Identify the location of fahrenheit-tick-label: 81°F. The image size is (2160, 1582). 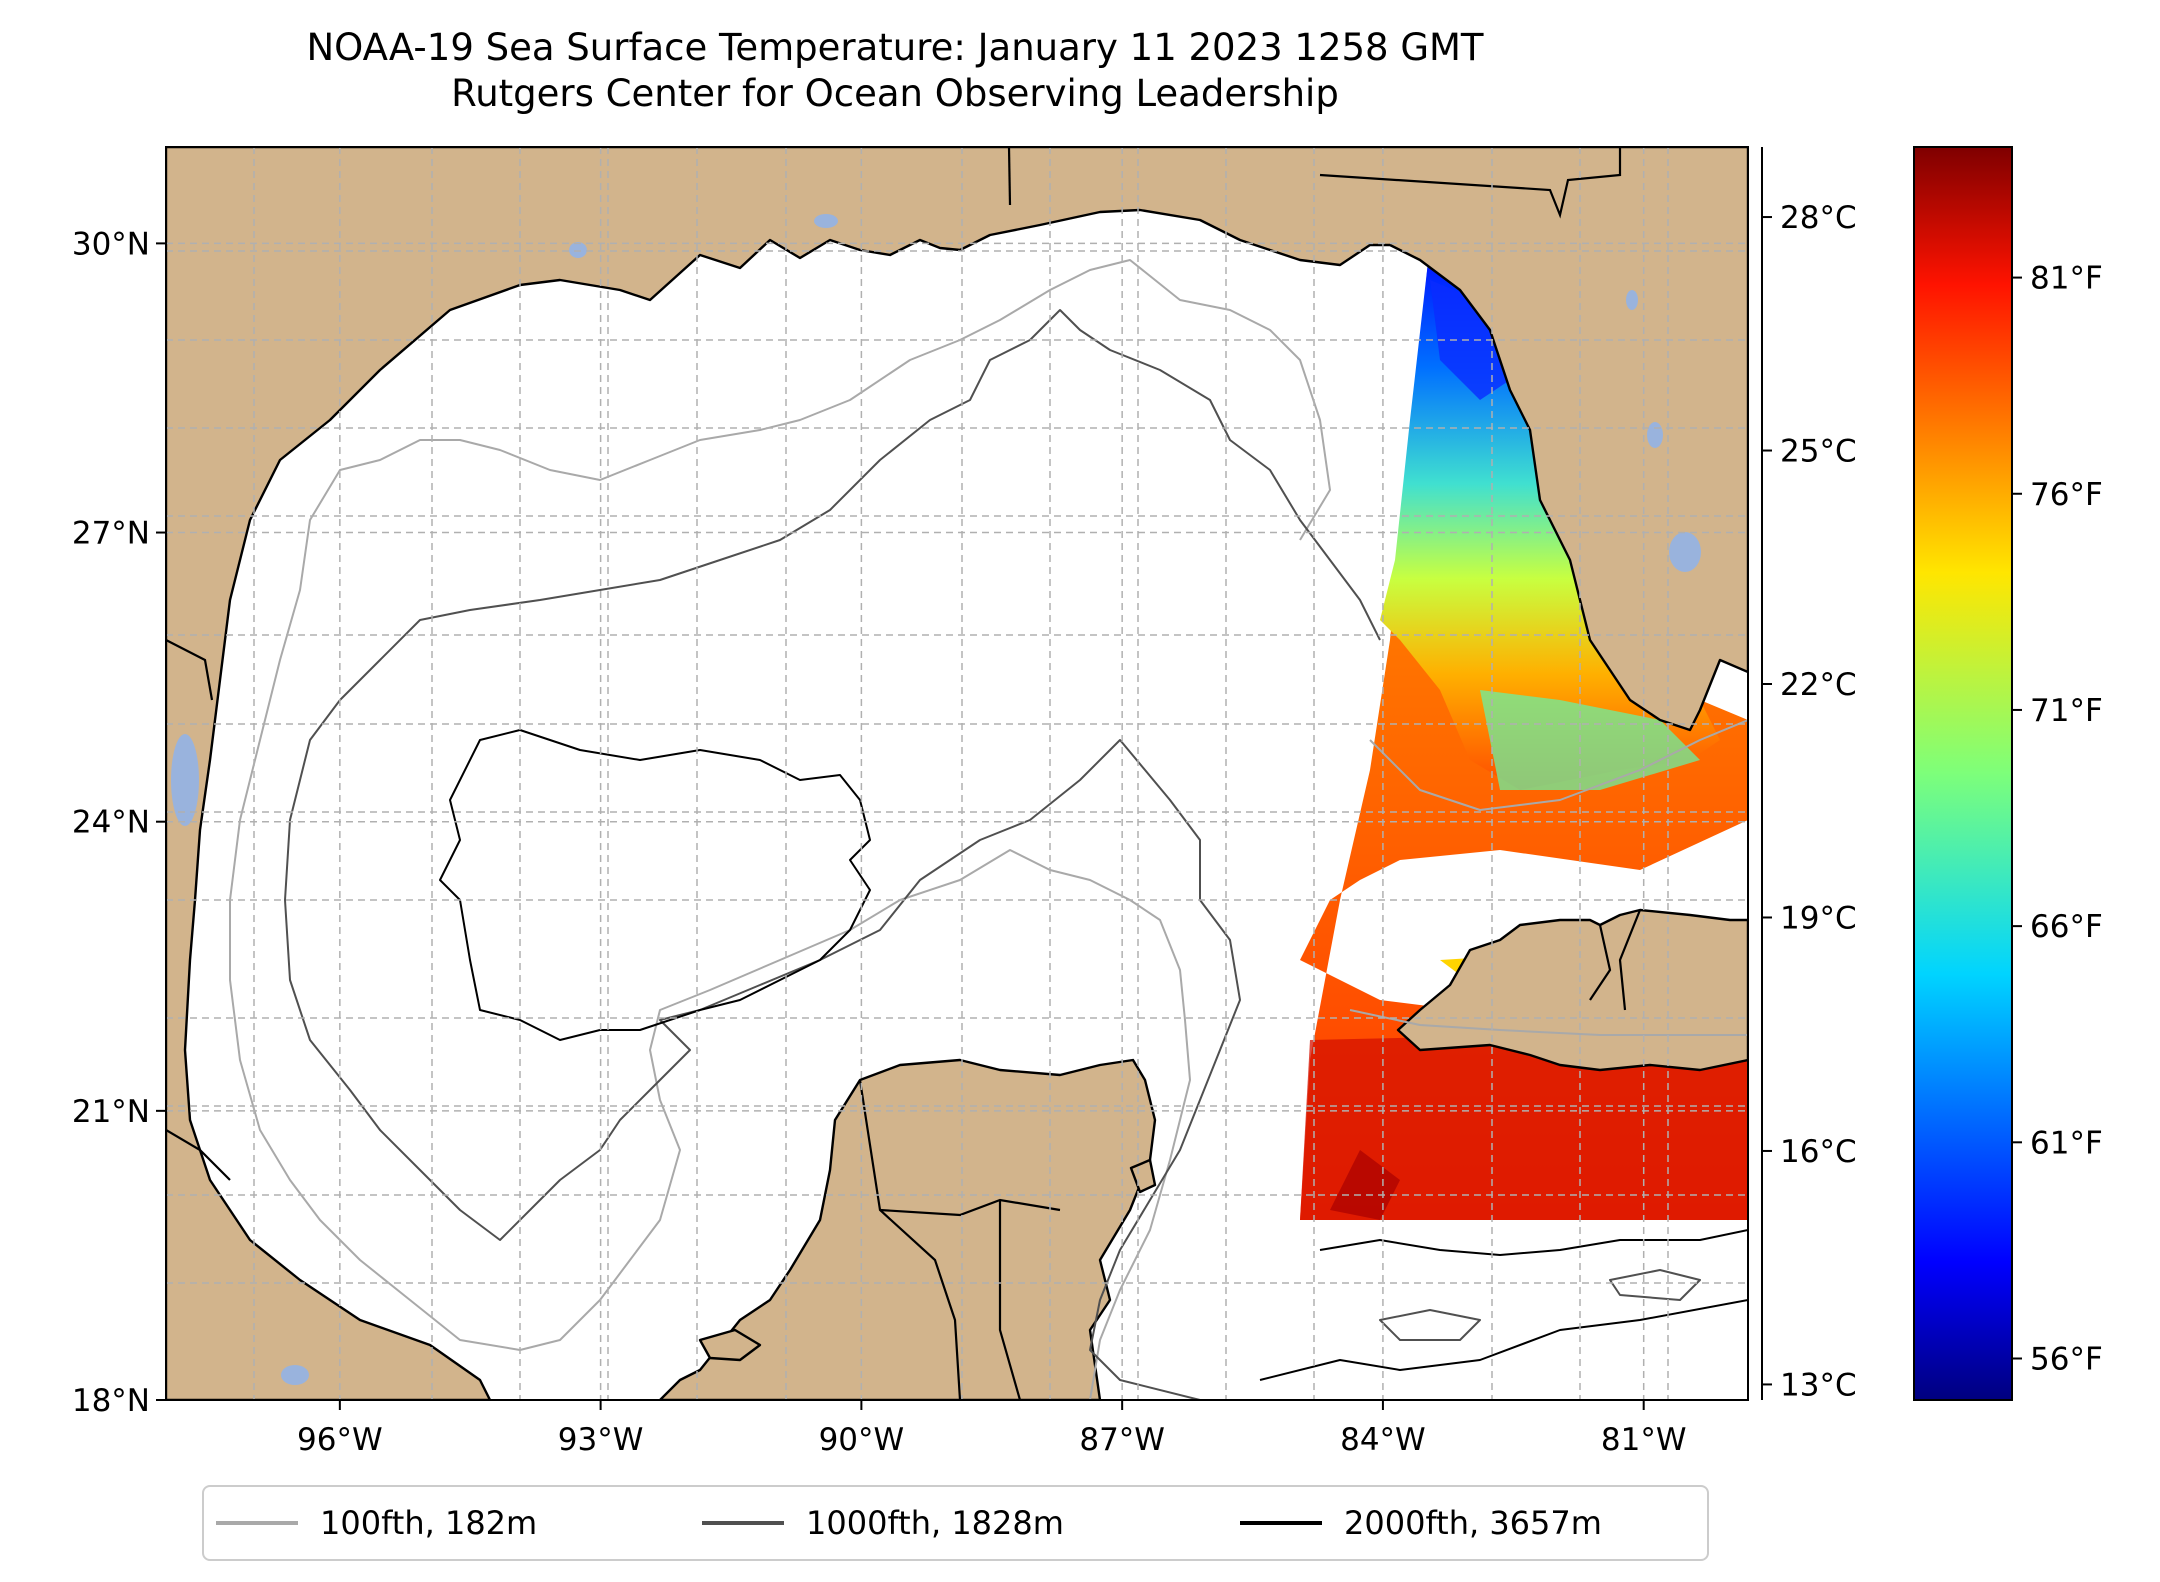
(2066, 279).